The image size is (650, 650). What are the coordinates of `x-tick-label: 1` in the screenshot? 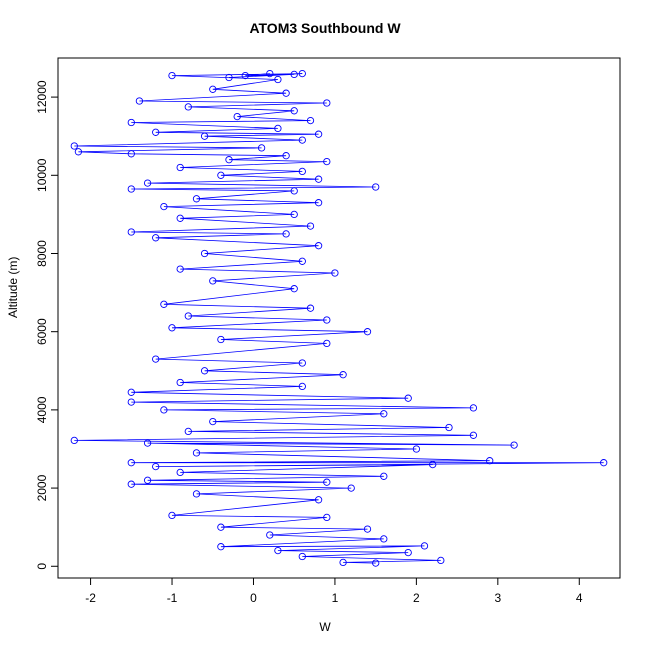 It's located at (335, 598).